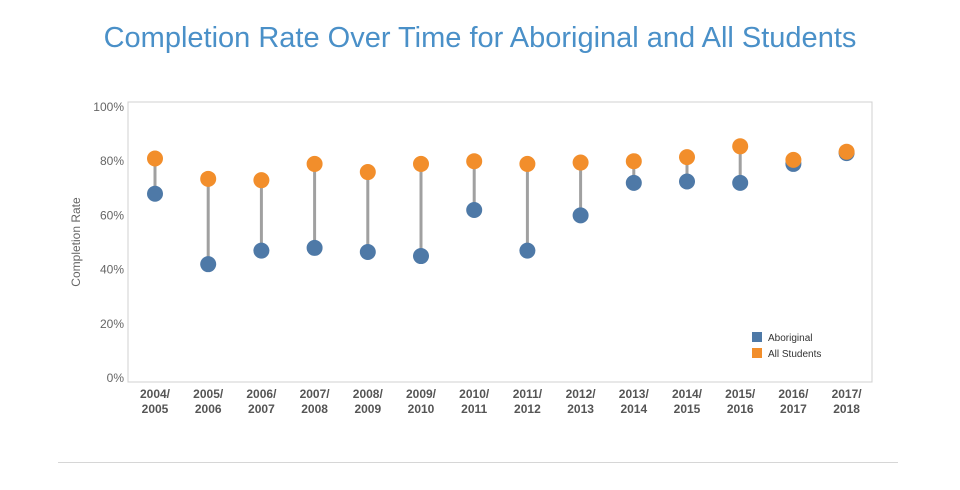  I want to click on legend-label: Aboriginal, so click(790, 338).